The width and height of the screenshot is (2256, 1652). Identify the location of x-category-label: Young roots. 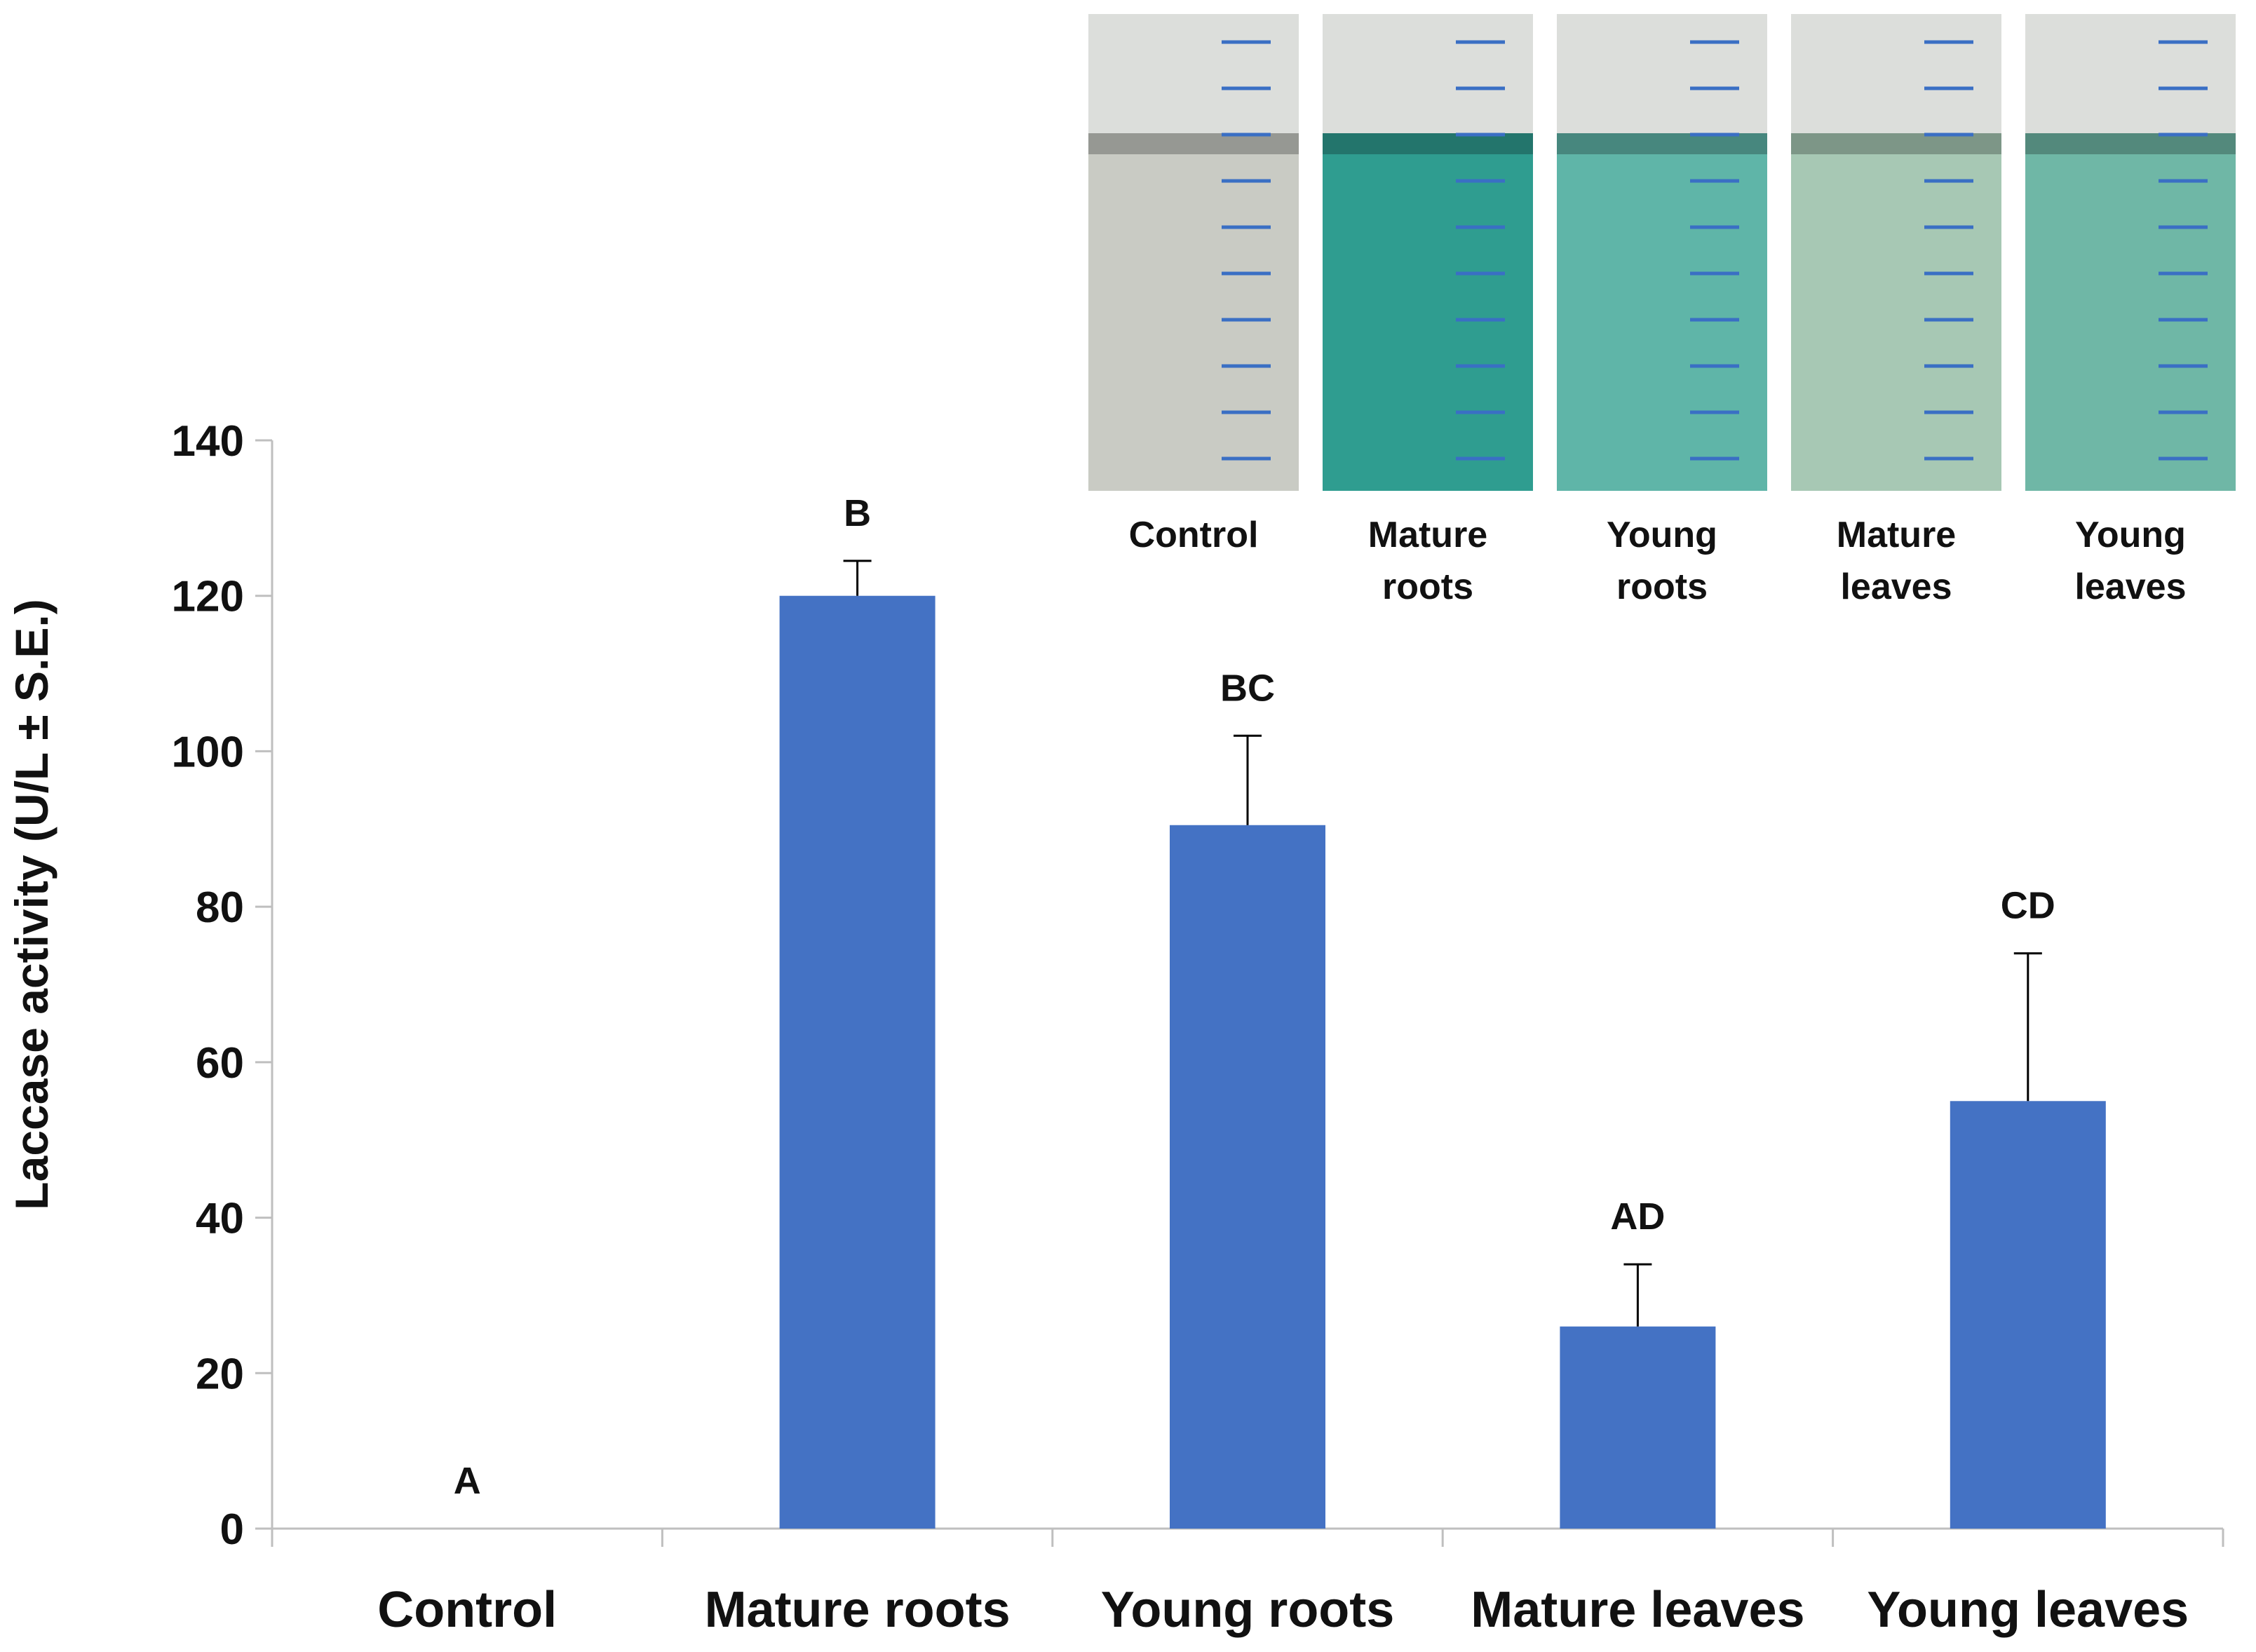
(1248, 1610).